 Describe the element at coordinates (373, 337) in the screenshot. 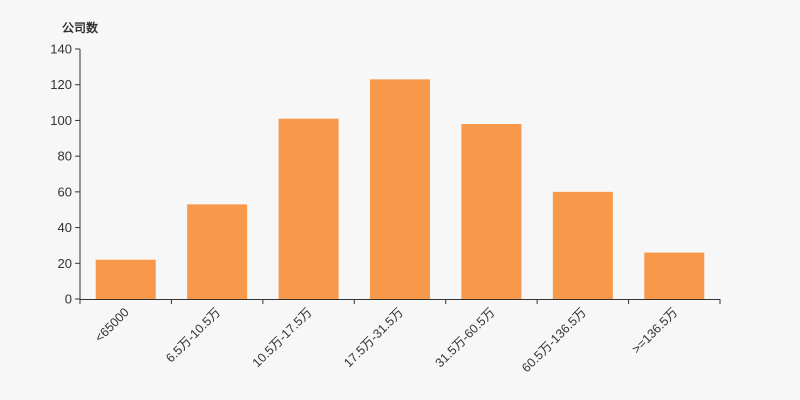

I see `x-tick-label: 17.5万-31.5万` at that location.